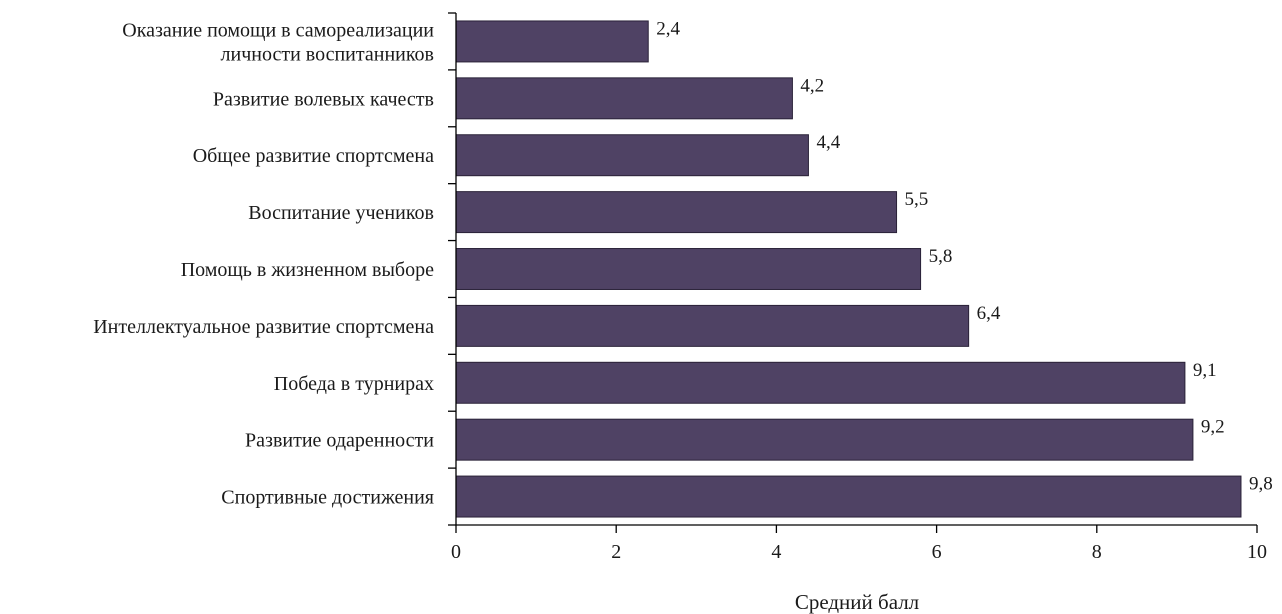 Image resolution: width=1282 pixels, height=614 pixels. Describe the element at coordinates (989, 313) in the screenshot. I see `value-label: 6,4` at that location.